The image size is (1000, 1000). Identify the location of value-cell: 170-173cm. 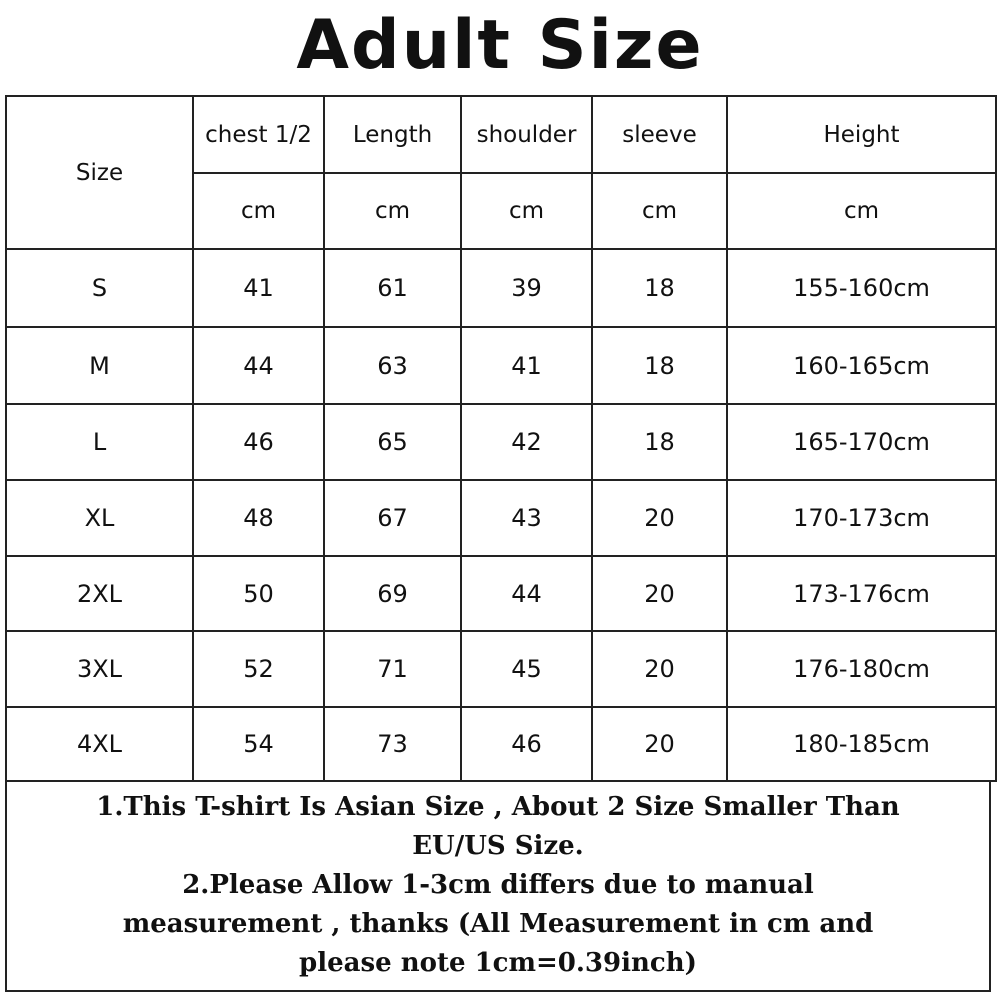
(861, 518).